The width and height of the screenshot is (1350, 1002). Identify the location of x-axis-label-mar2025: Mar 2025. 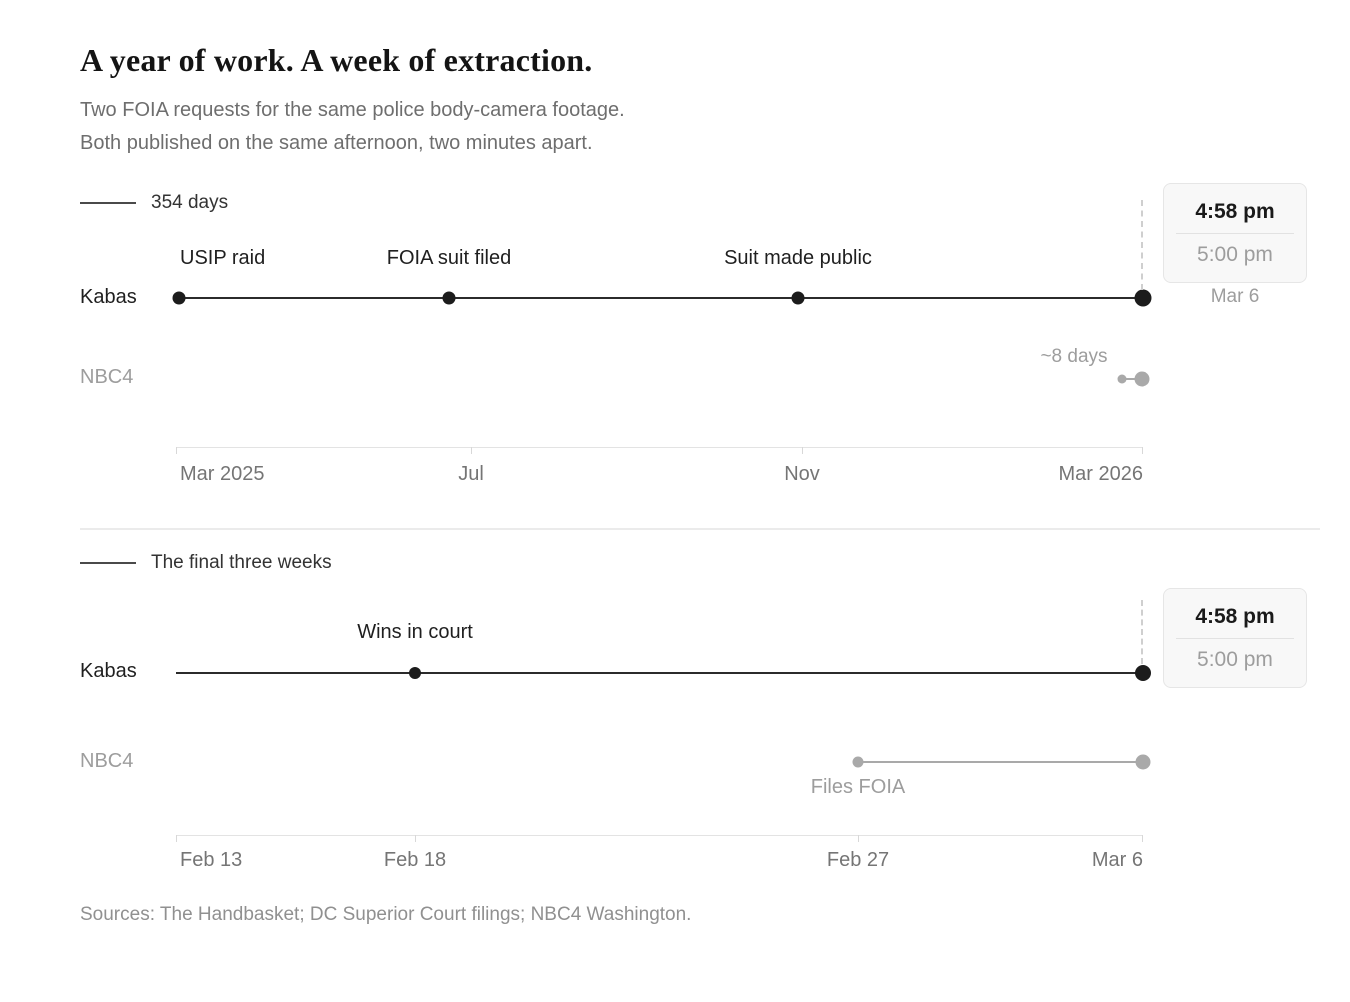
(222, 474).